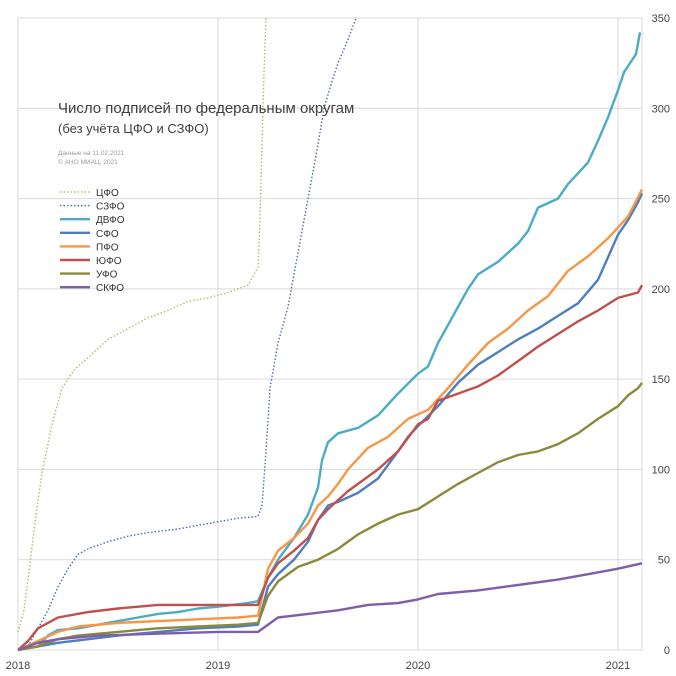 The image size is (676, 676). Describe the element at coordinates (107, 234) in the screenshot. I see `legend-label: СФО` at that location.